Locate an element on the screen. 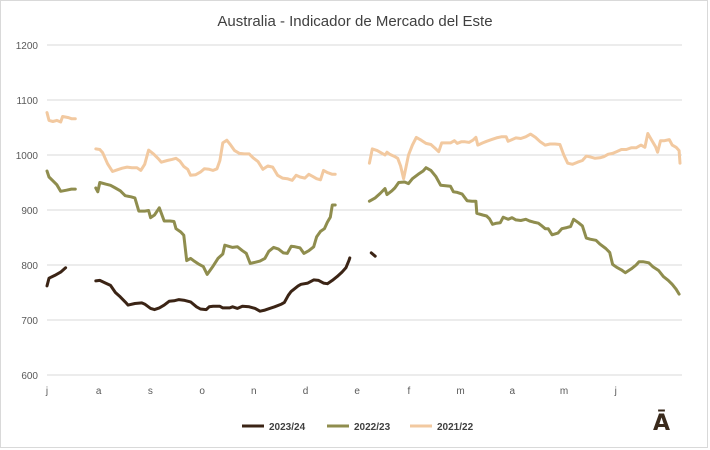 Image resolution: width=710 pixels, height=450 pixels. y-tick-label: 800 is located at coordinates (29, 266).